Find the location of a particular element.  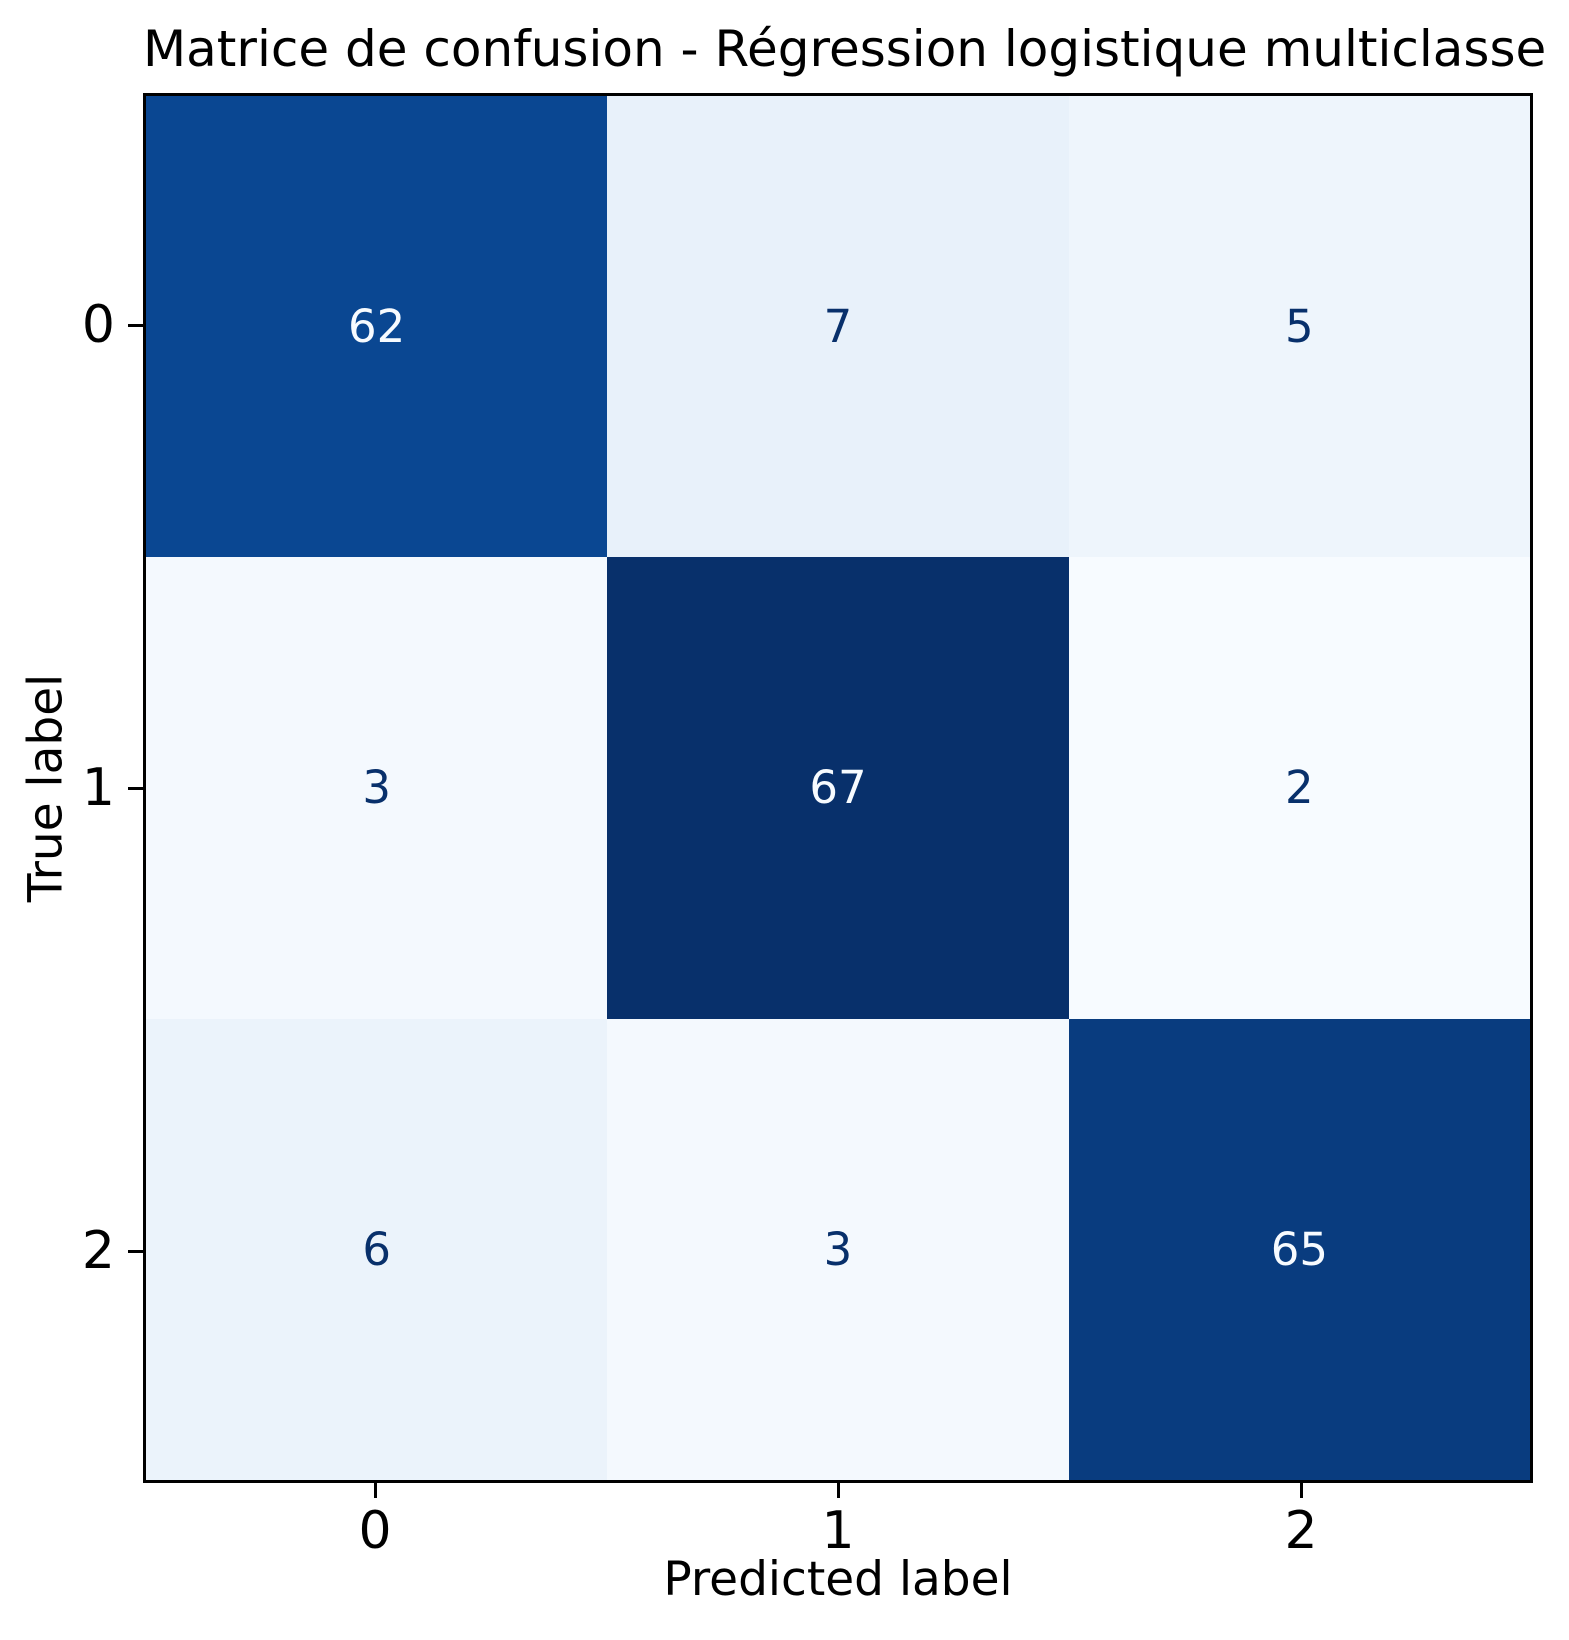

x-tick-label-0: 0 is located at coordinates (375, 1531).